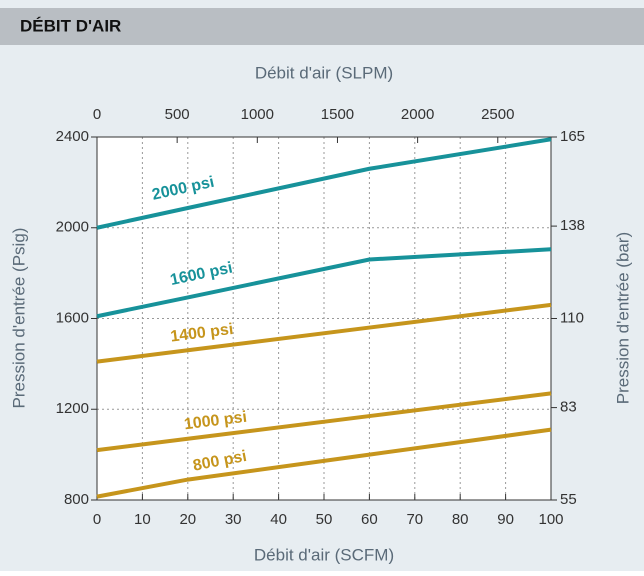 The width and height of the screenshot is (644, 576). I want to click on x-tick-label: 10, so click(142, 519).